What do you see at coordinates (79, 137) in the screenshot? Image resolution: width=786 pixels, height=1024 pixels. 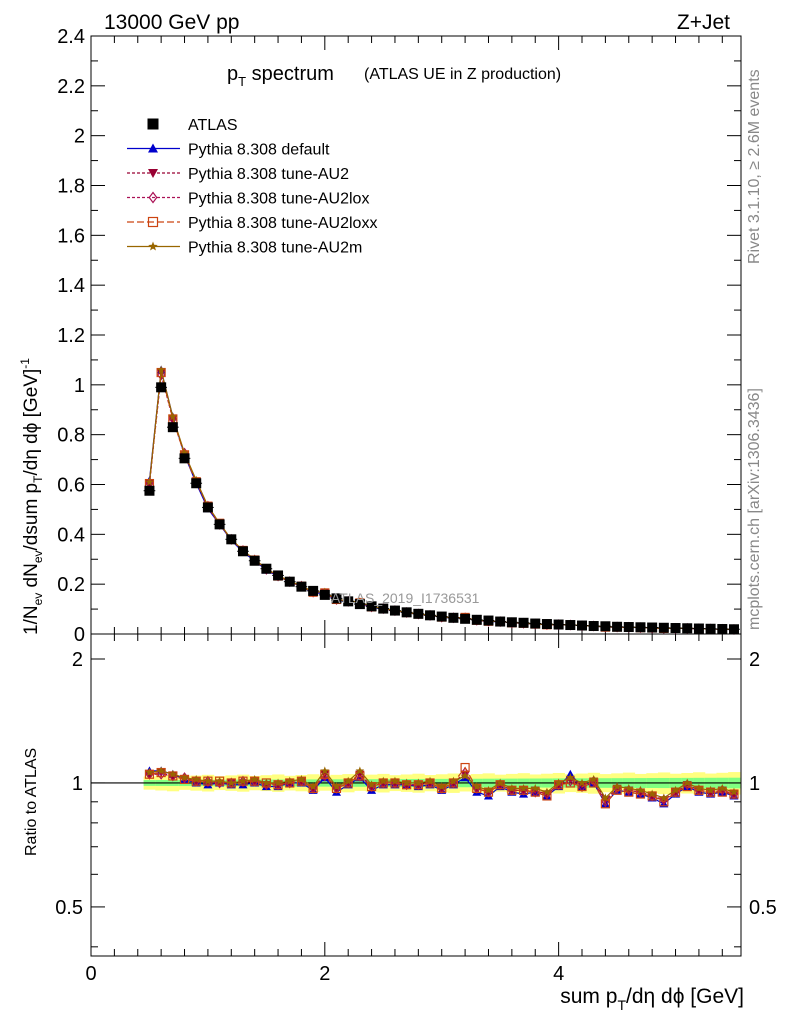 I see `y-tick-label: 2` at bounding box center [79, 137].